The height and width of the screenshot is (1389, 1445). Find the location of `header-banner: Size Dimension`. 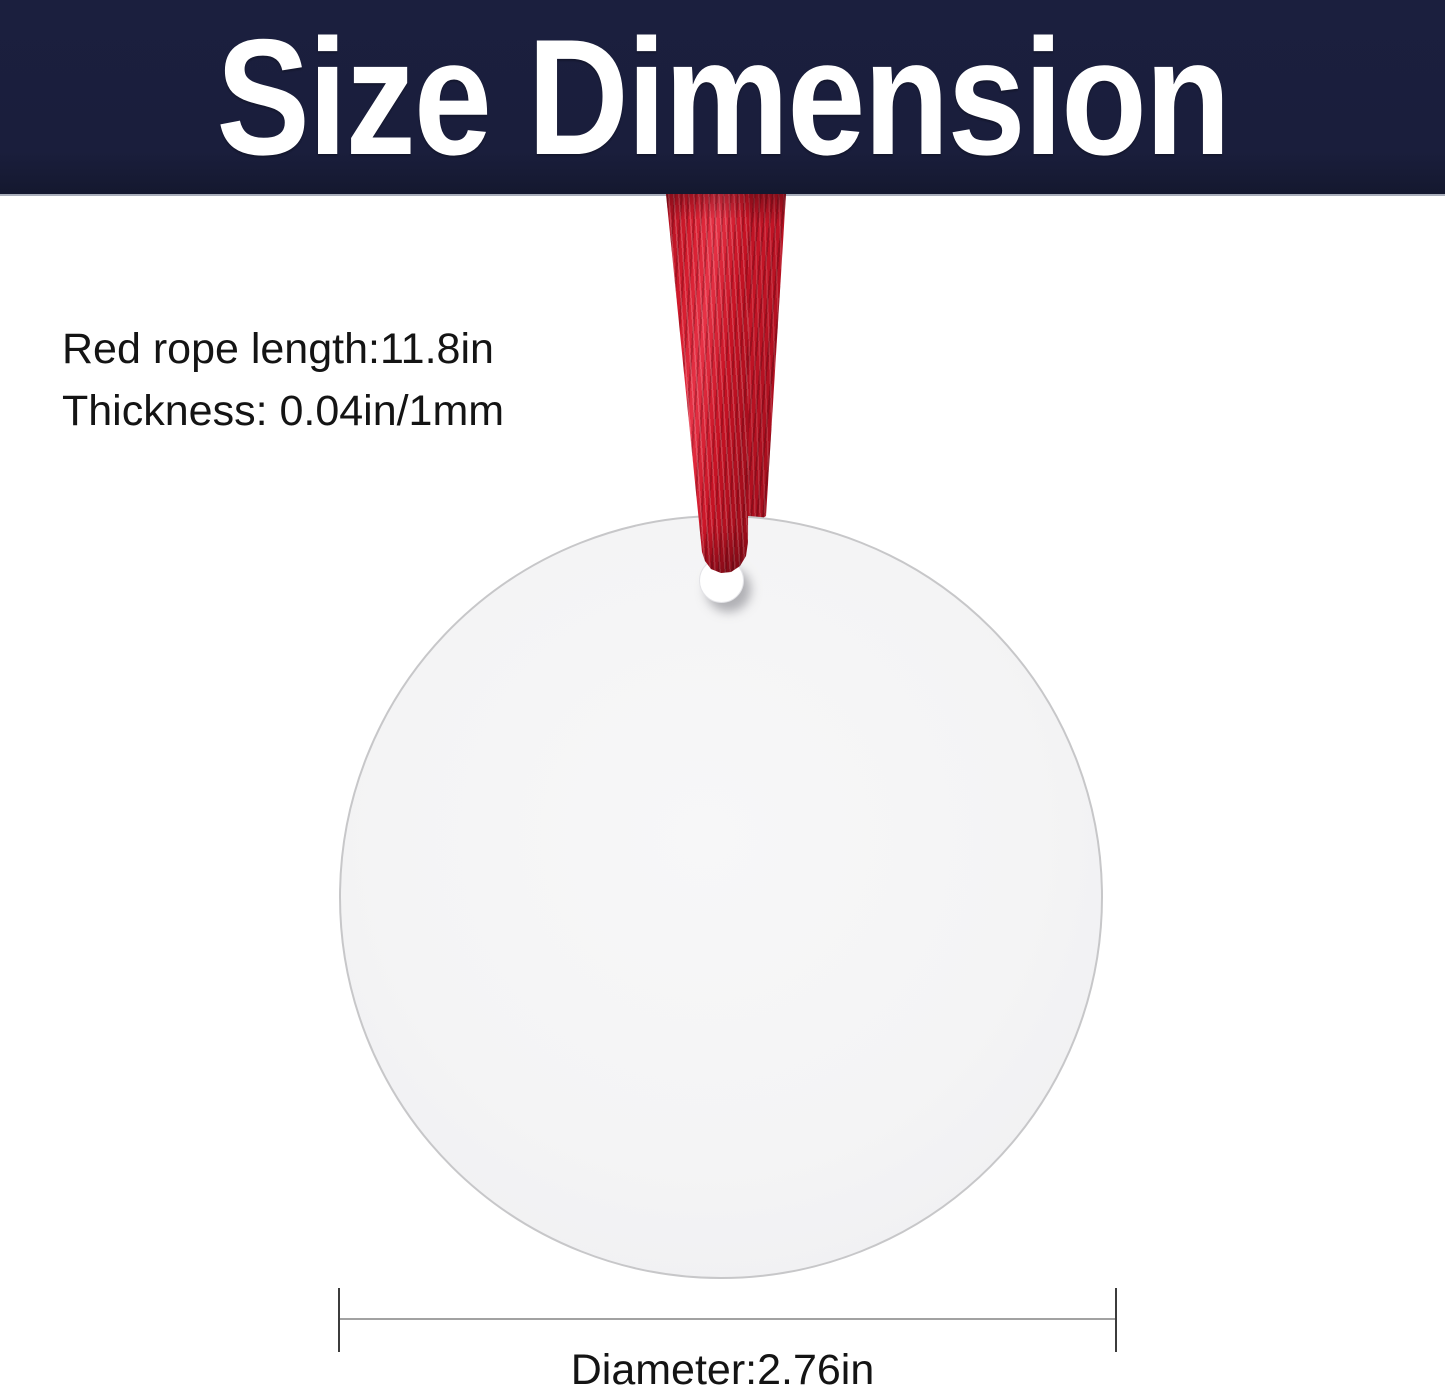

header-banner: Size Dimension is located at coordinates (722, 98).